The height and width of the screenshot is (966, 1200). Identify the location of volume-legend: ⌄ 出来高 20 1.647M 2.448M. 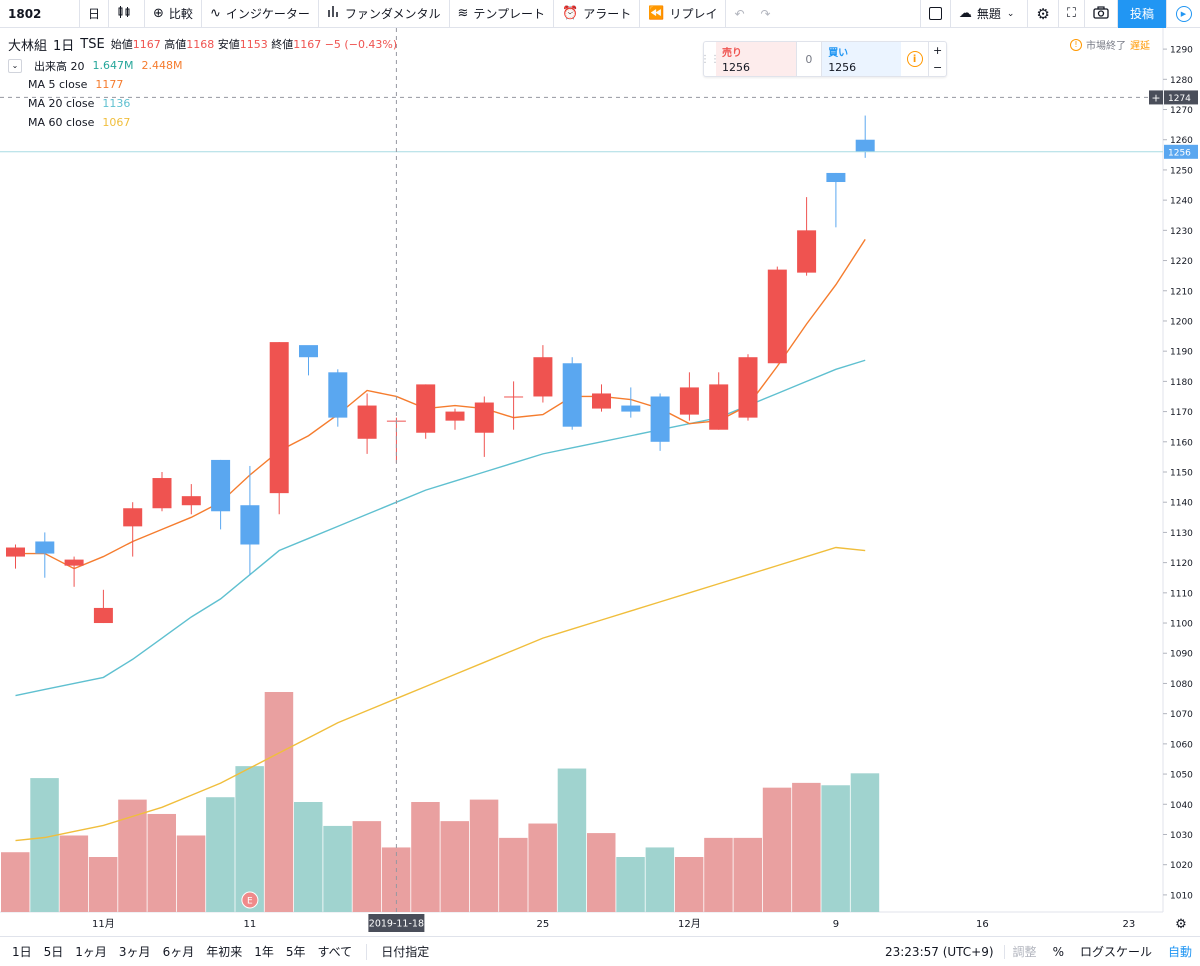
(202, 65).